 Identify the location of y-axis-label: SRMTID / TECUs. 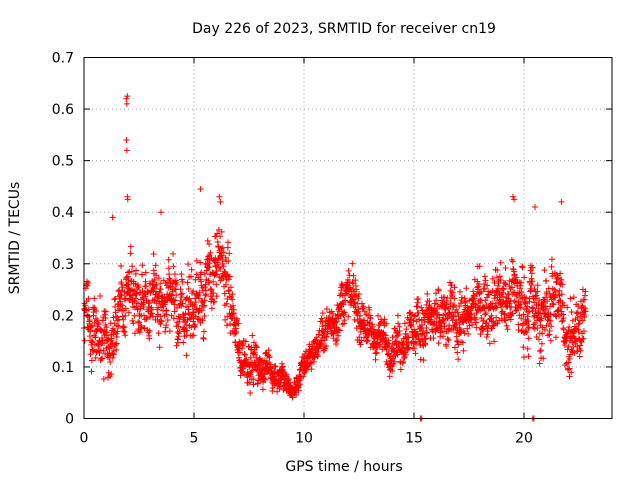
(15, 238).